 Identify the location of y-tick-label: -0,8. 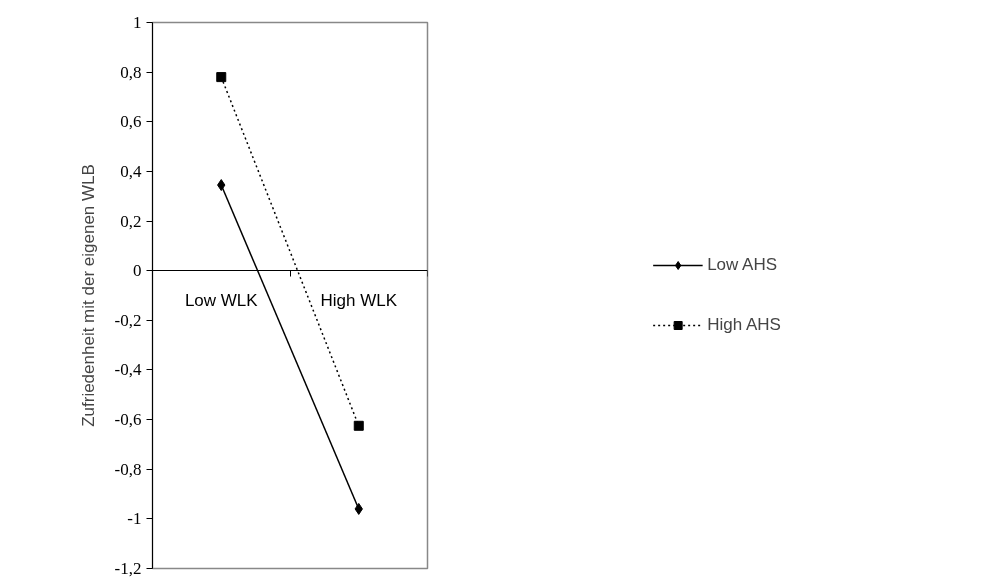
(128, 469).